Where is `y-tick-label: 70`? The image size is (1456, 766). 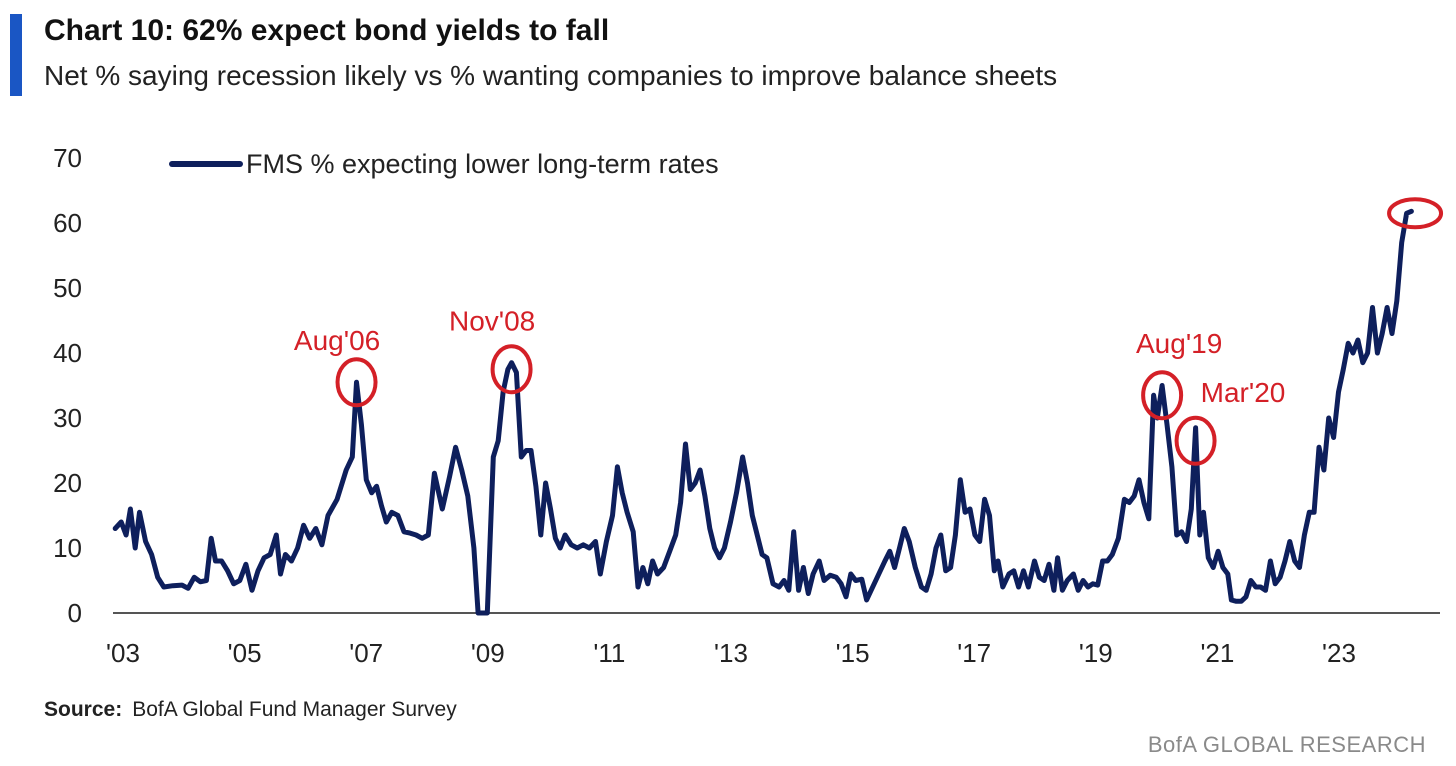
y-tick-label: 70 is located at coordinates (67, 158).